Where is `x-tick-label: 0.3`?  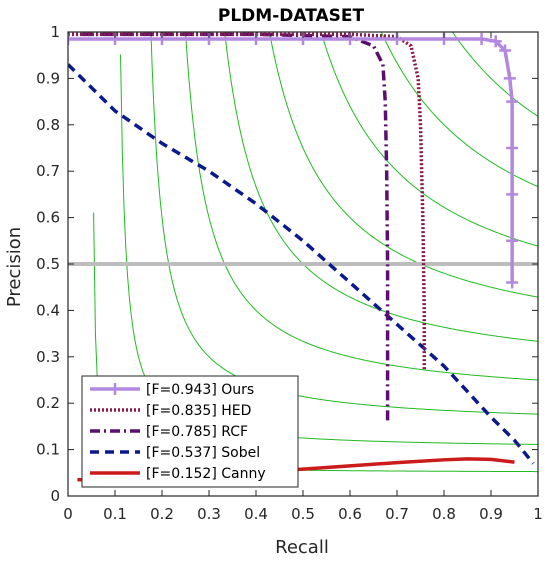 x-tick-label: 0.3 is located at coordinates (209, 514).